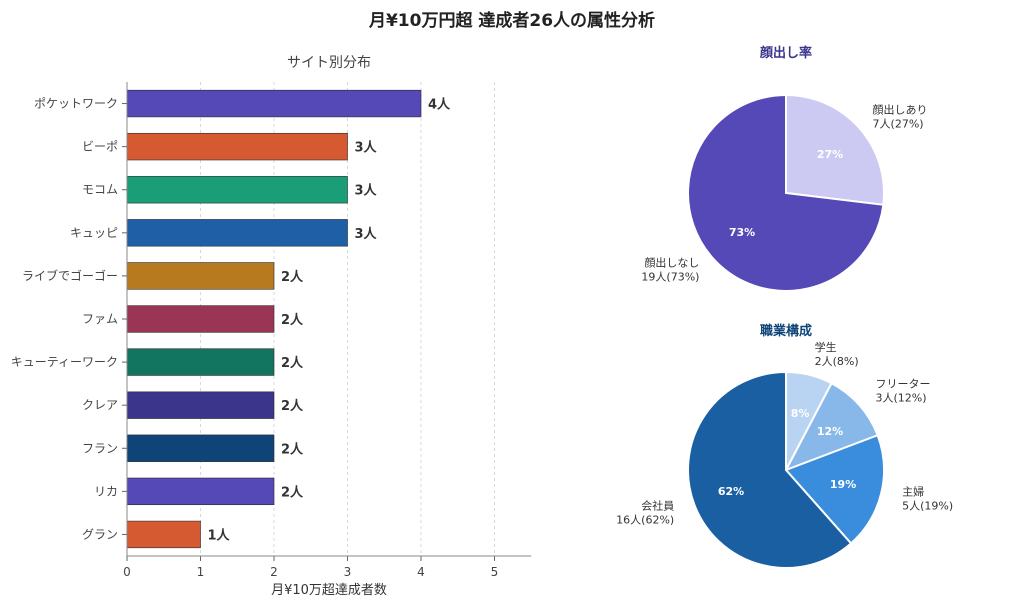 This screenshot has height=606, width=1024. What do you see at coordinates (785, 53) in the screenshot?
I see `face-pie-title: 顔出し率` at bounding box center [785, 53].